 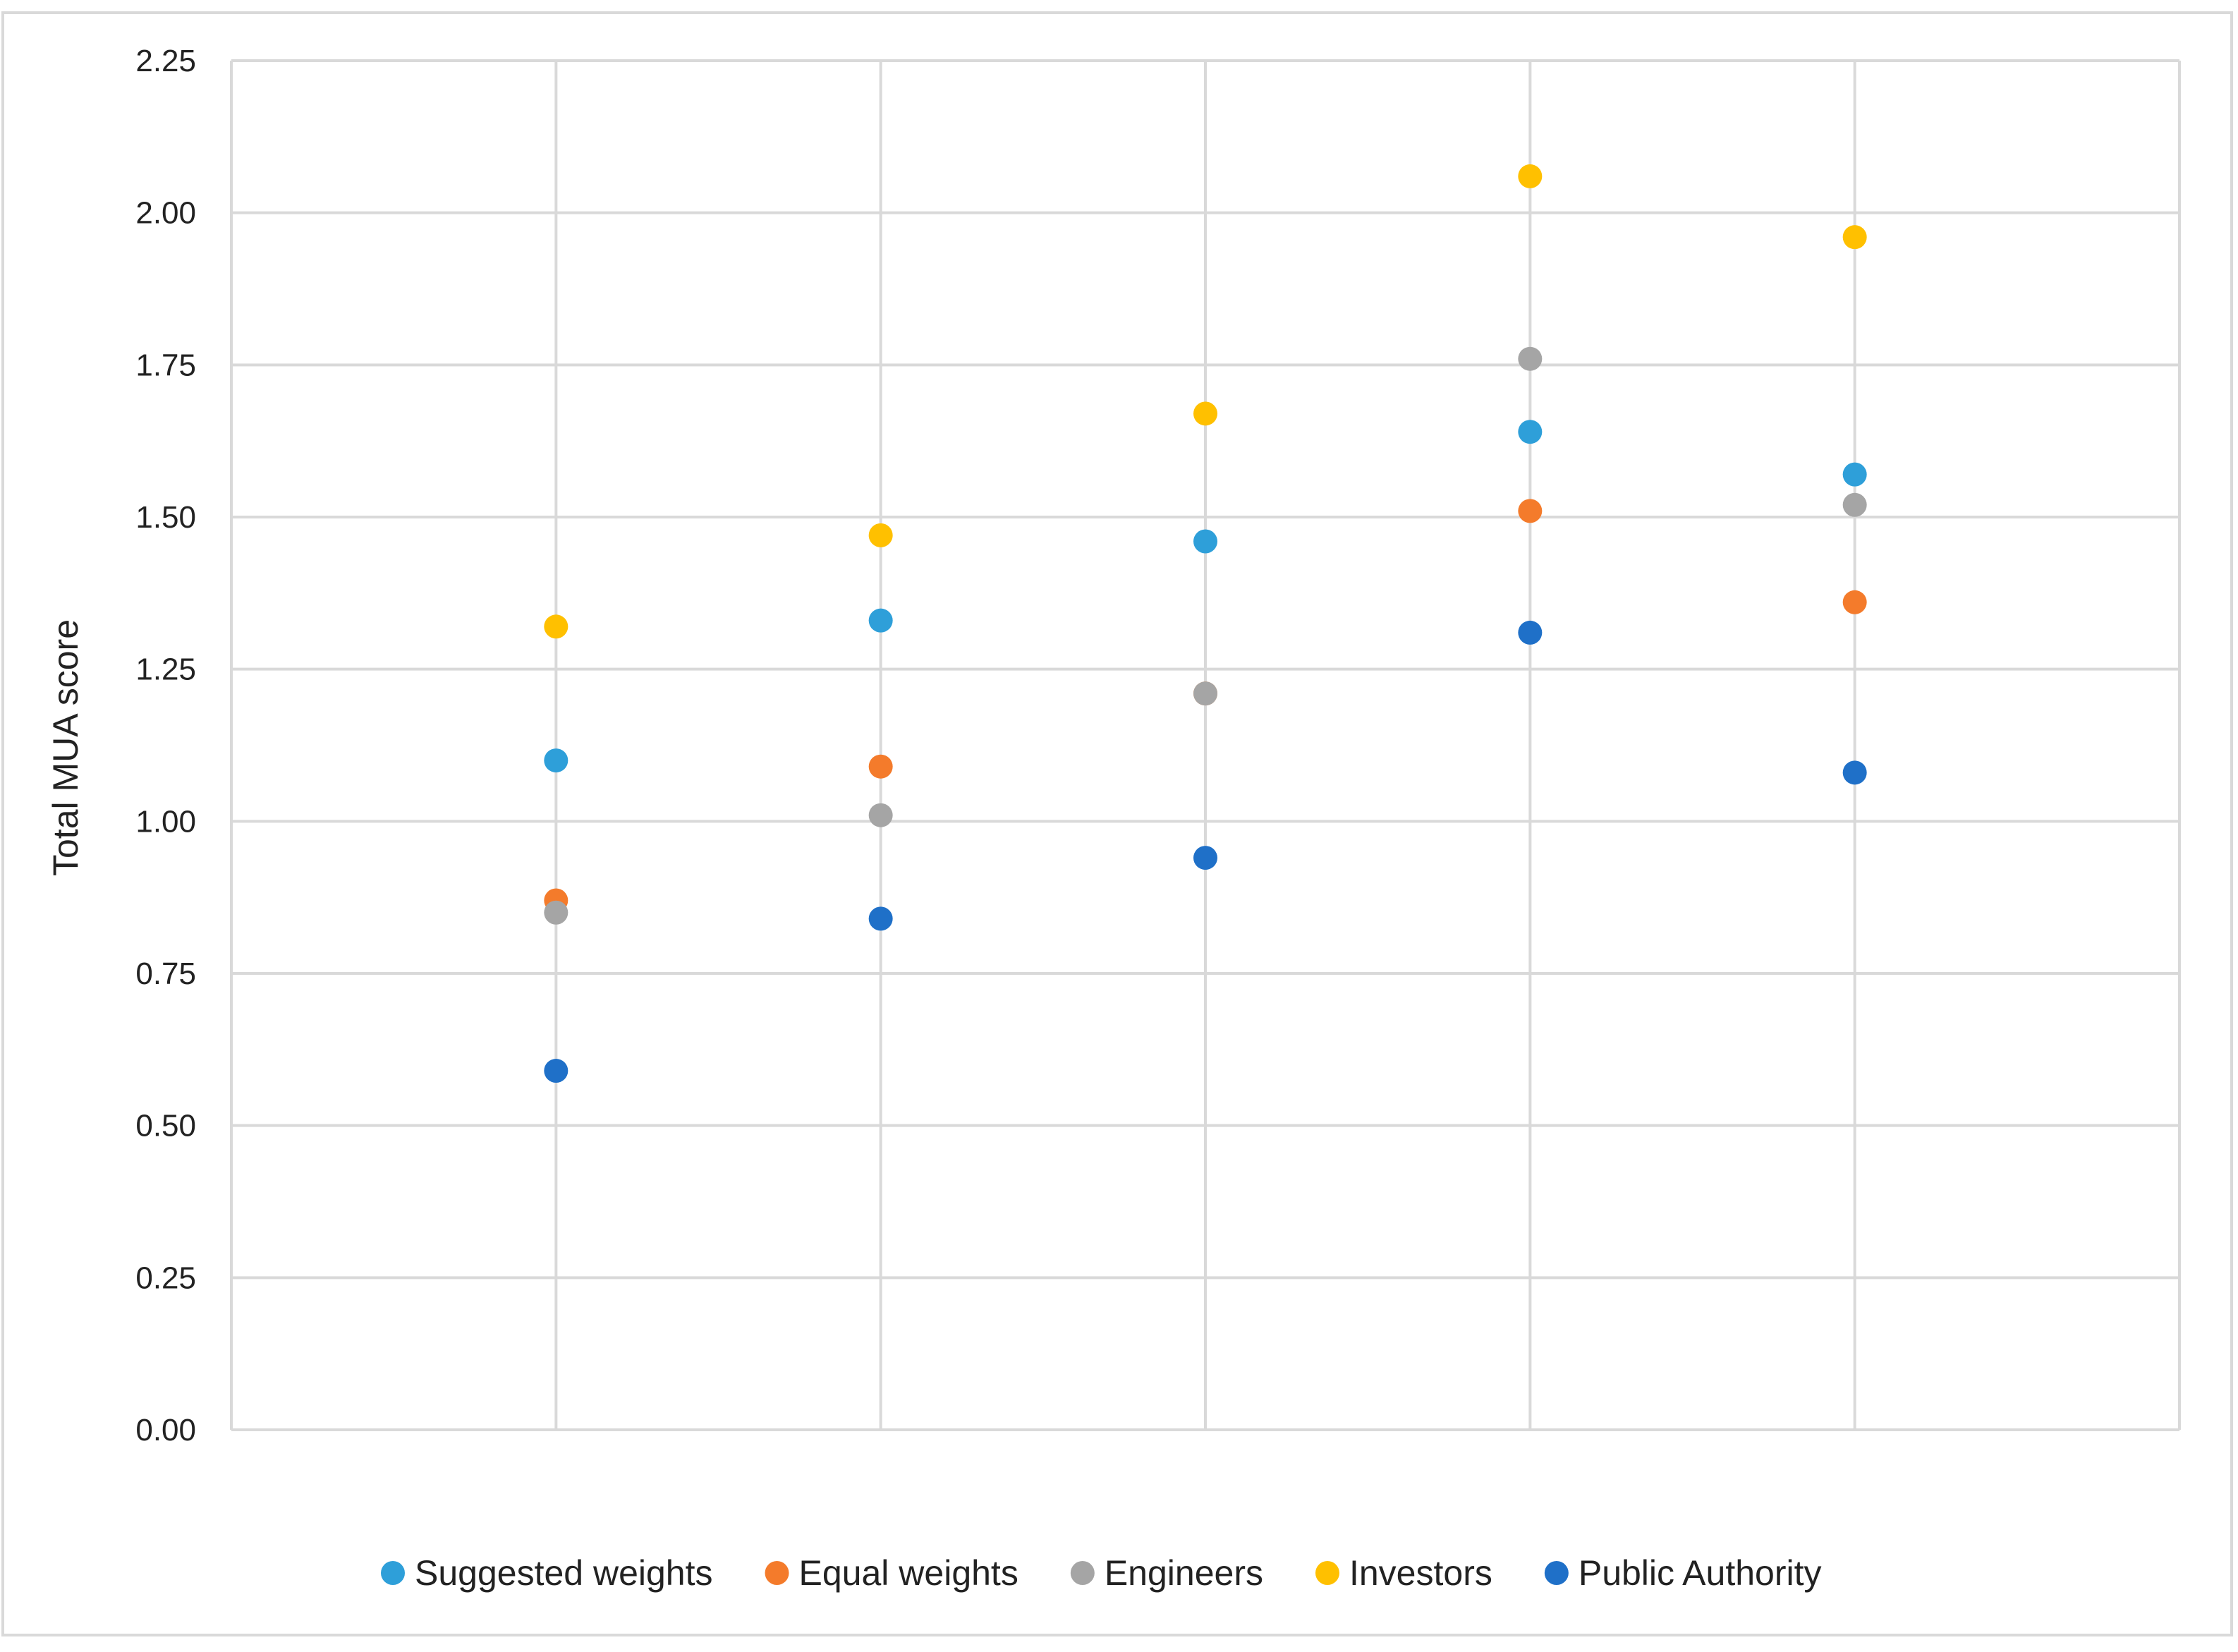 I want to click on y-axis-label: Total MUA score, so click(x=65, y=748).